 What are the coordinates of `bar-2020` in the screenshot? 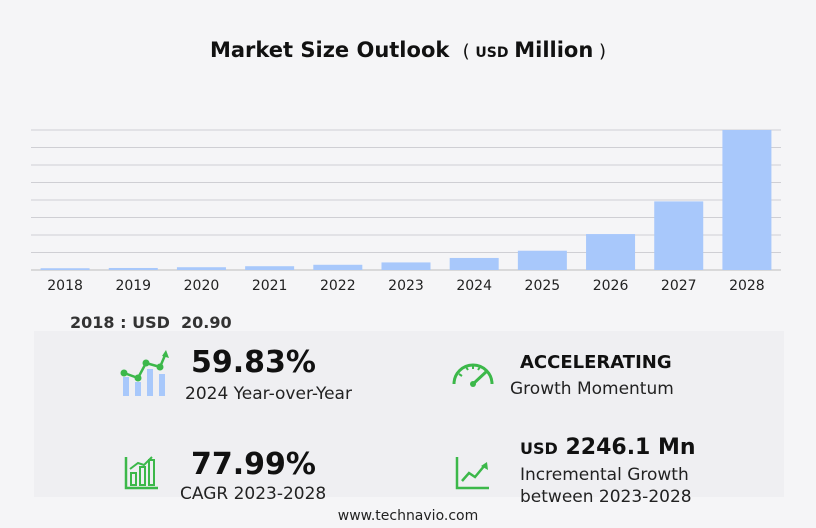 It's located at (201, 268).